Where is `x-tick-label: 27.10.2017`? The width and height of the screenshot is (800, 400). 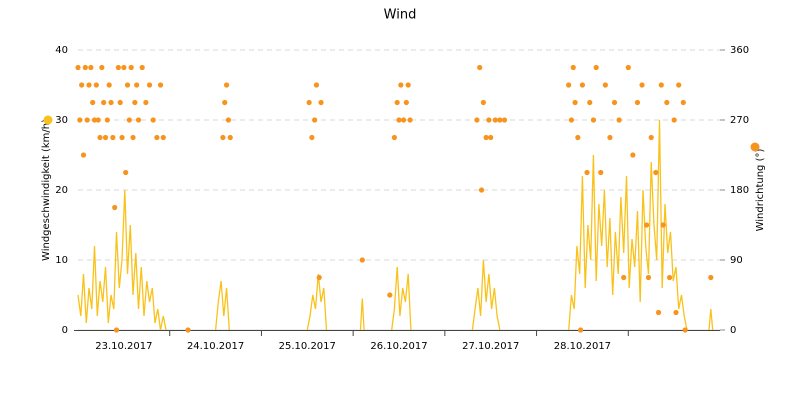
x-tick-label: 27.10.2017 is located at coordinates (490, 346).